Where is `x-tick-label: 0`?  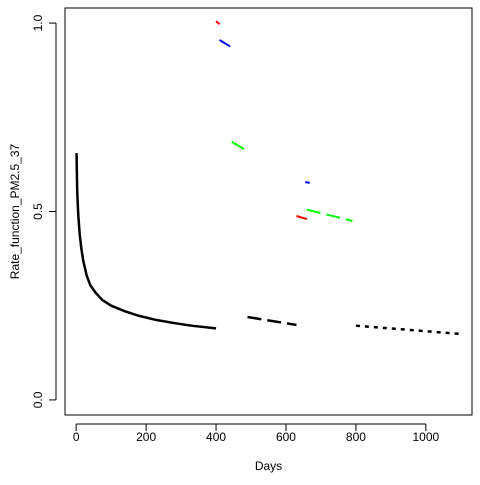 x-tick-label: 0 is located at coordinates (76, 437).